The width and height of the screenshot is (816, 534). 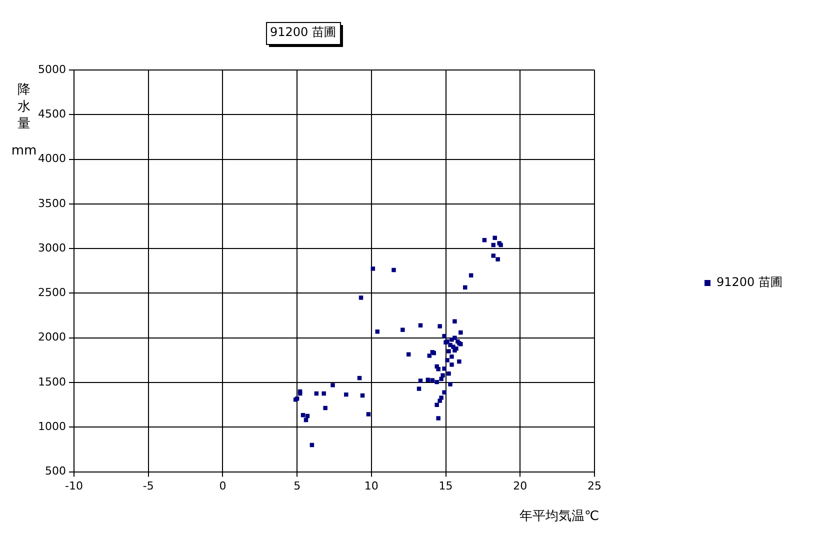 What do you see at coordinates (445, 485) in the screenshot?
I see `x-tick-label: 15` at bounding box center [445, 485].